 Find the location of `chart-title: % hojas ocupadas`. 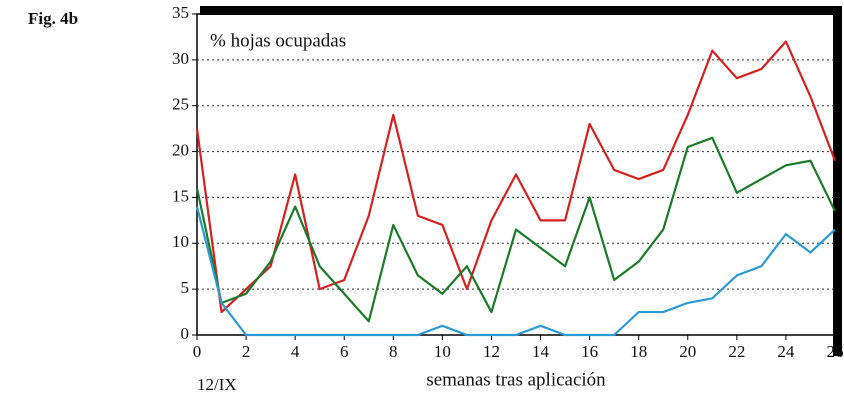

chart-title: % hojas ocupadas is located at coordinates (278, 40).